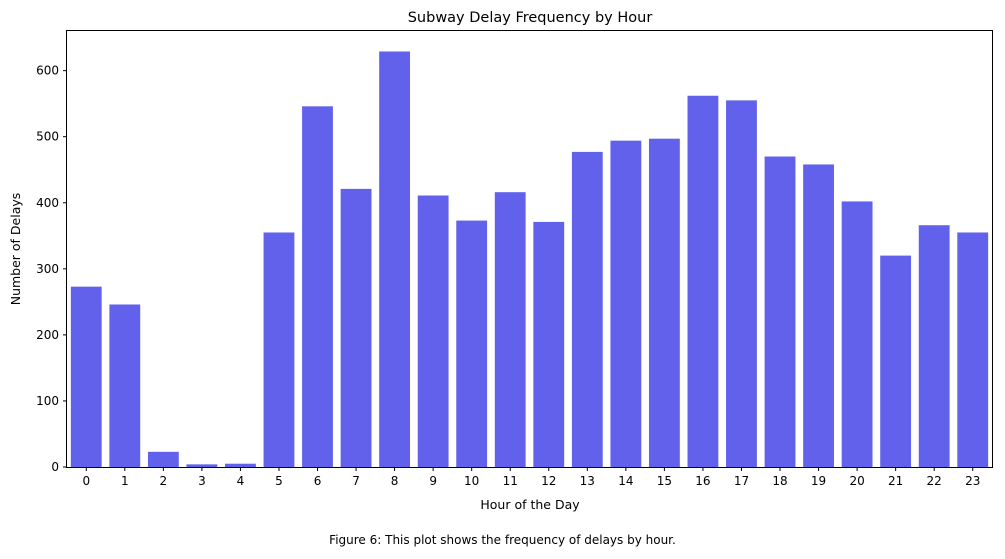 This screenshot has height=559, width=1005. What do you see at coordinates (86, 481) in the screenshot?
I see `x-tick-label: 0` at bounding box center [86, 481].